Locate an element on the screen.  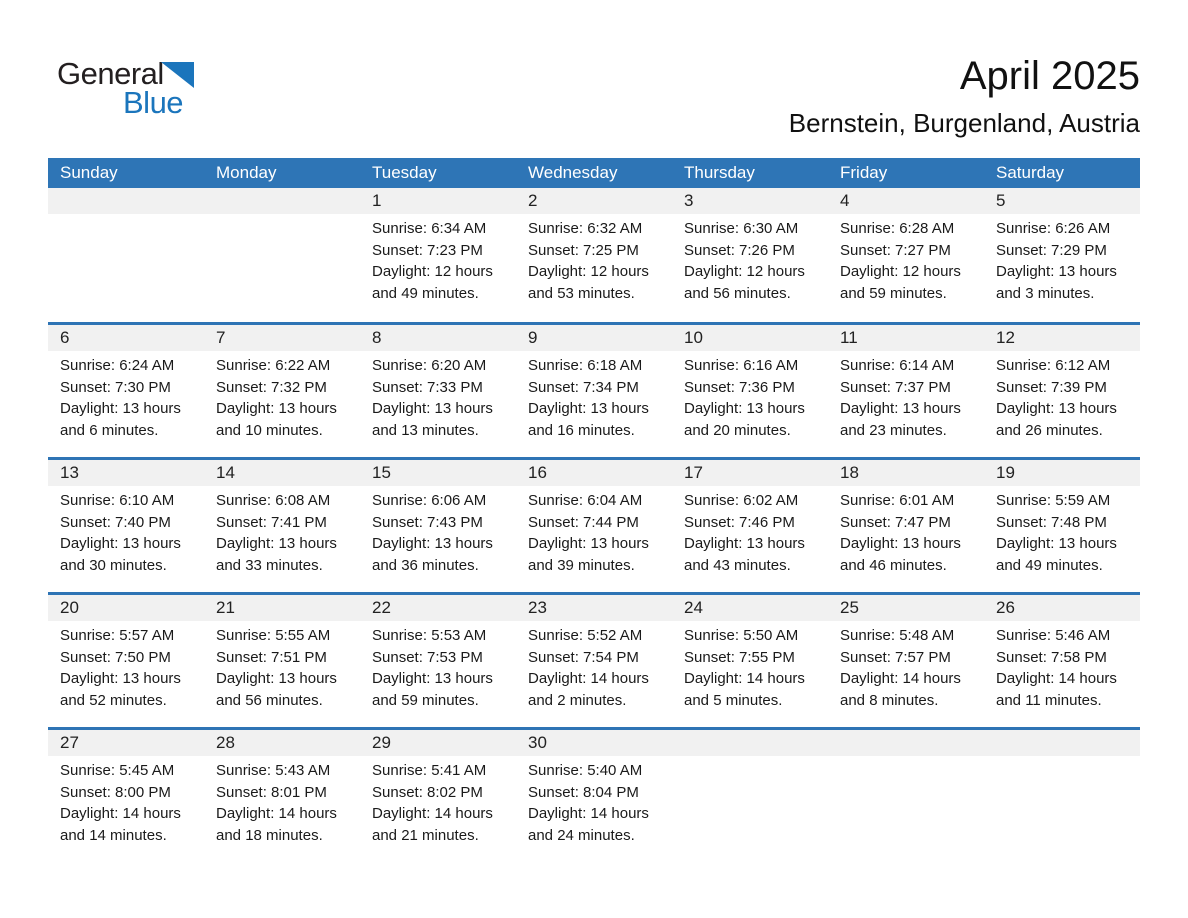
sunset-value: 7:29 PM is located at coordinates (1079, 250).